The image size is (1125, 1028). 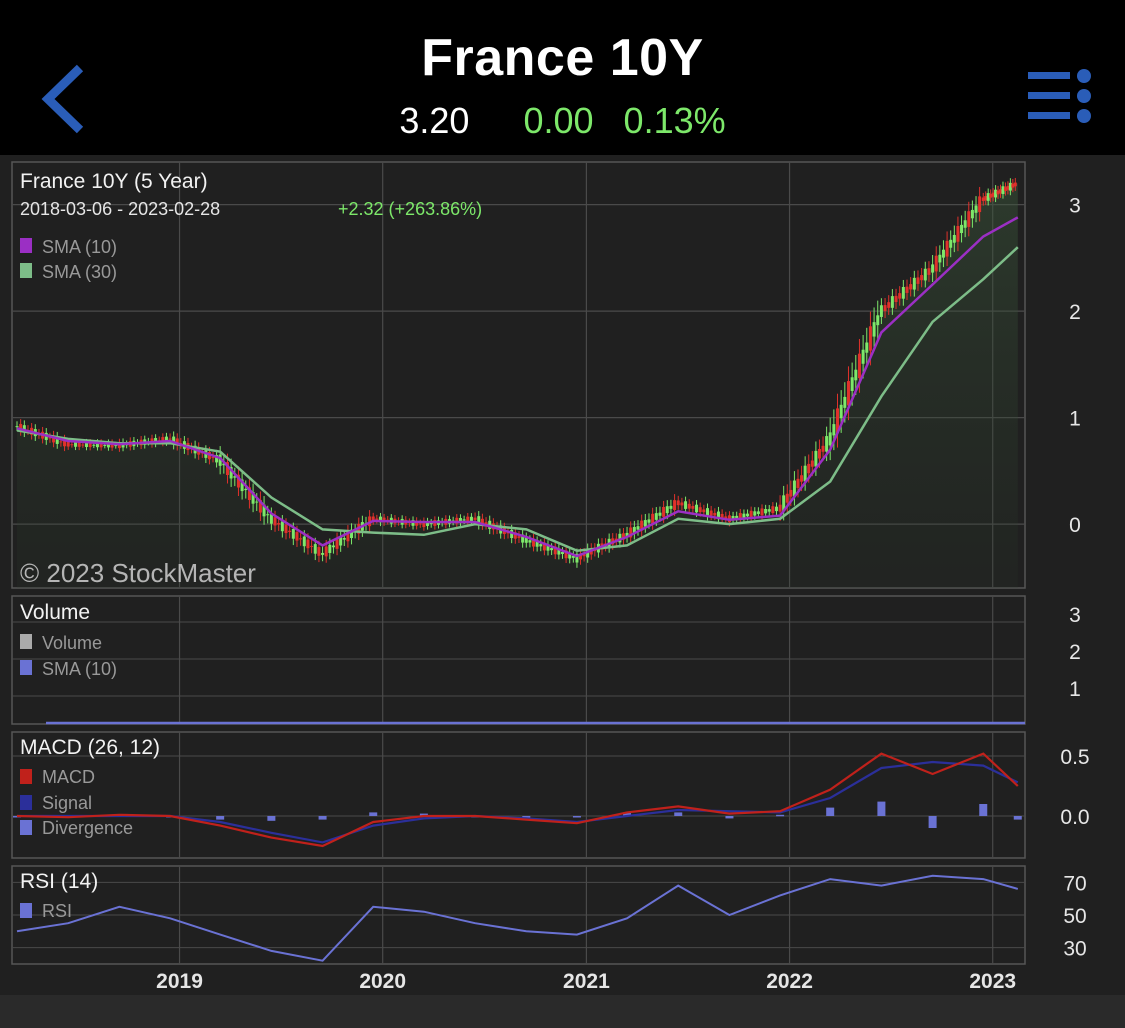 What do you see at coordinates (992, 981) in the screenshot?
I see `x-tick-label: 2023` at bounding box center [992, 981].